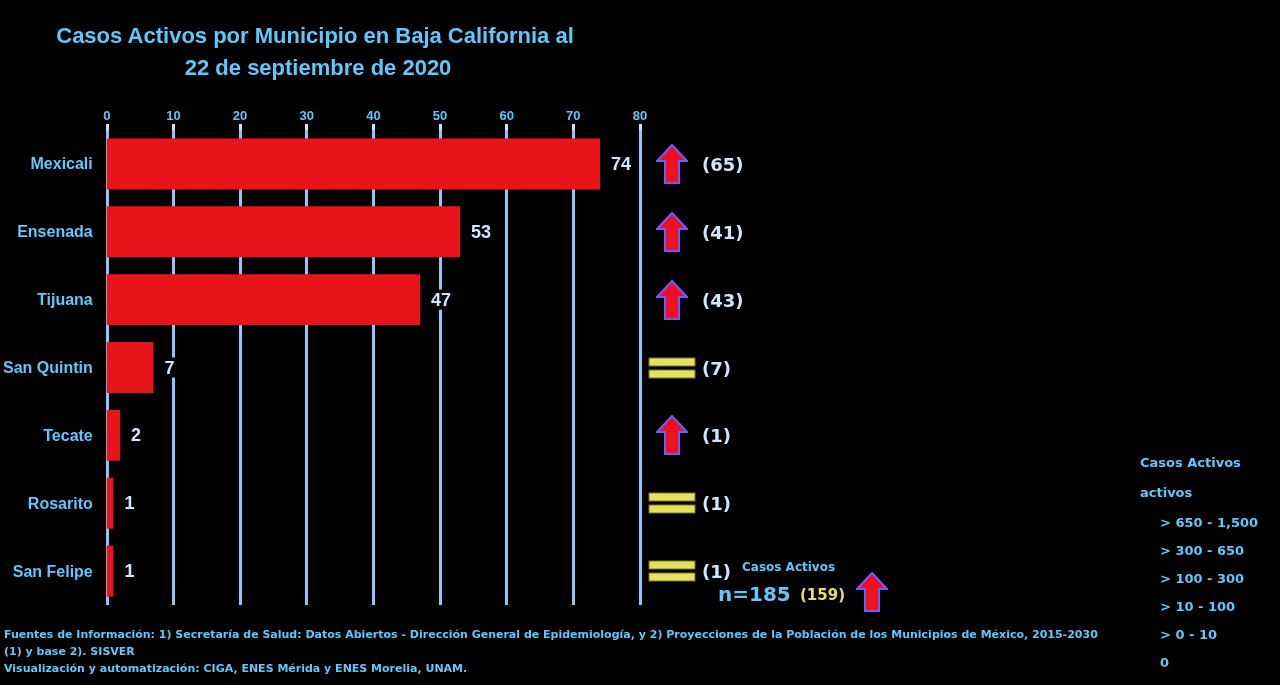  I want to click on x-tick-label: 60, so click(506, 115).